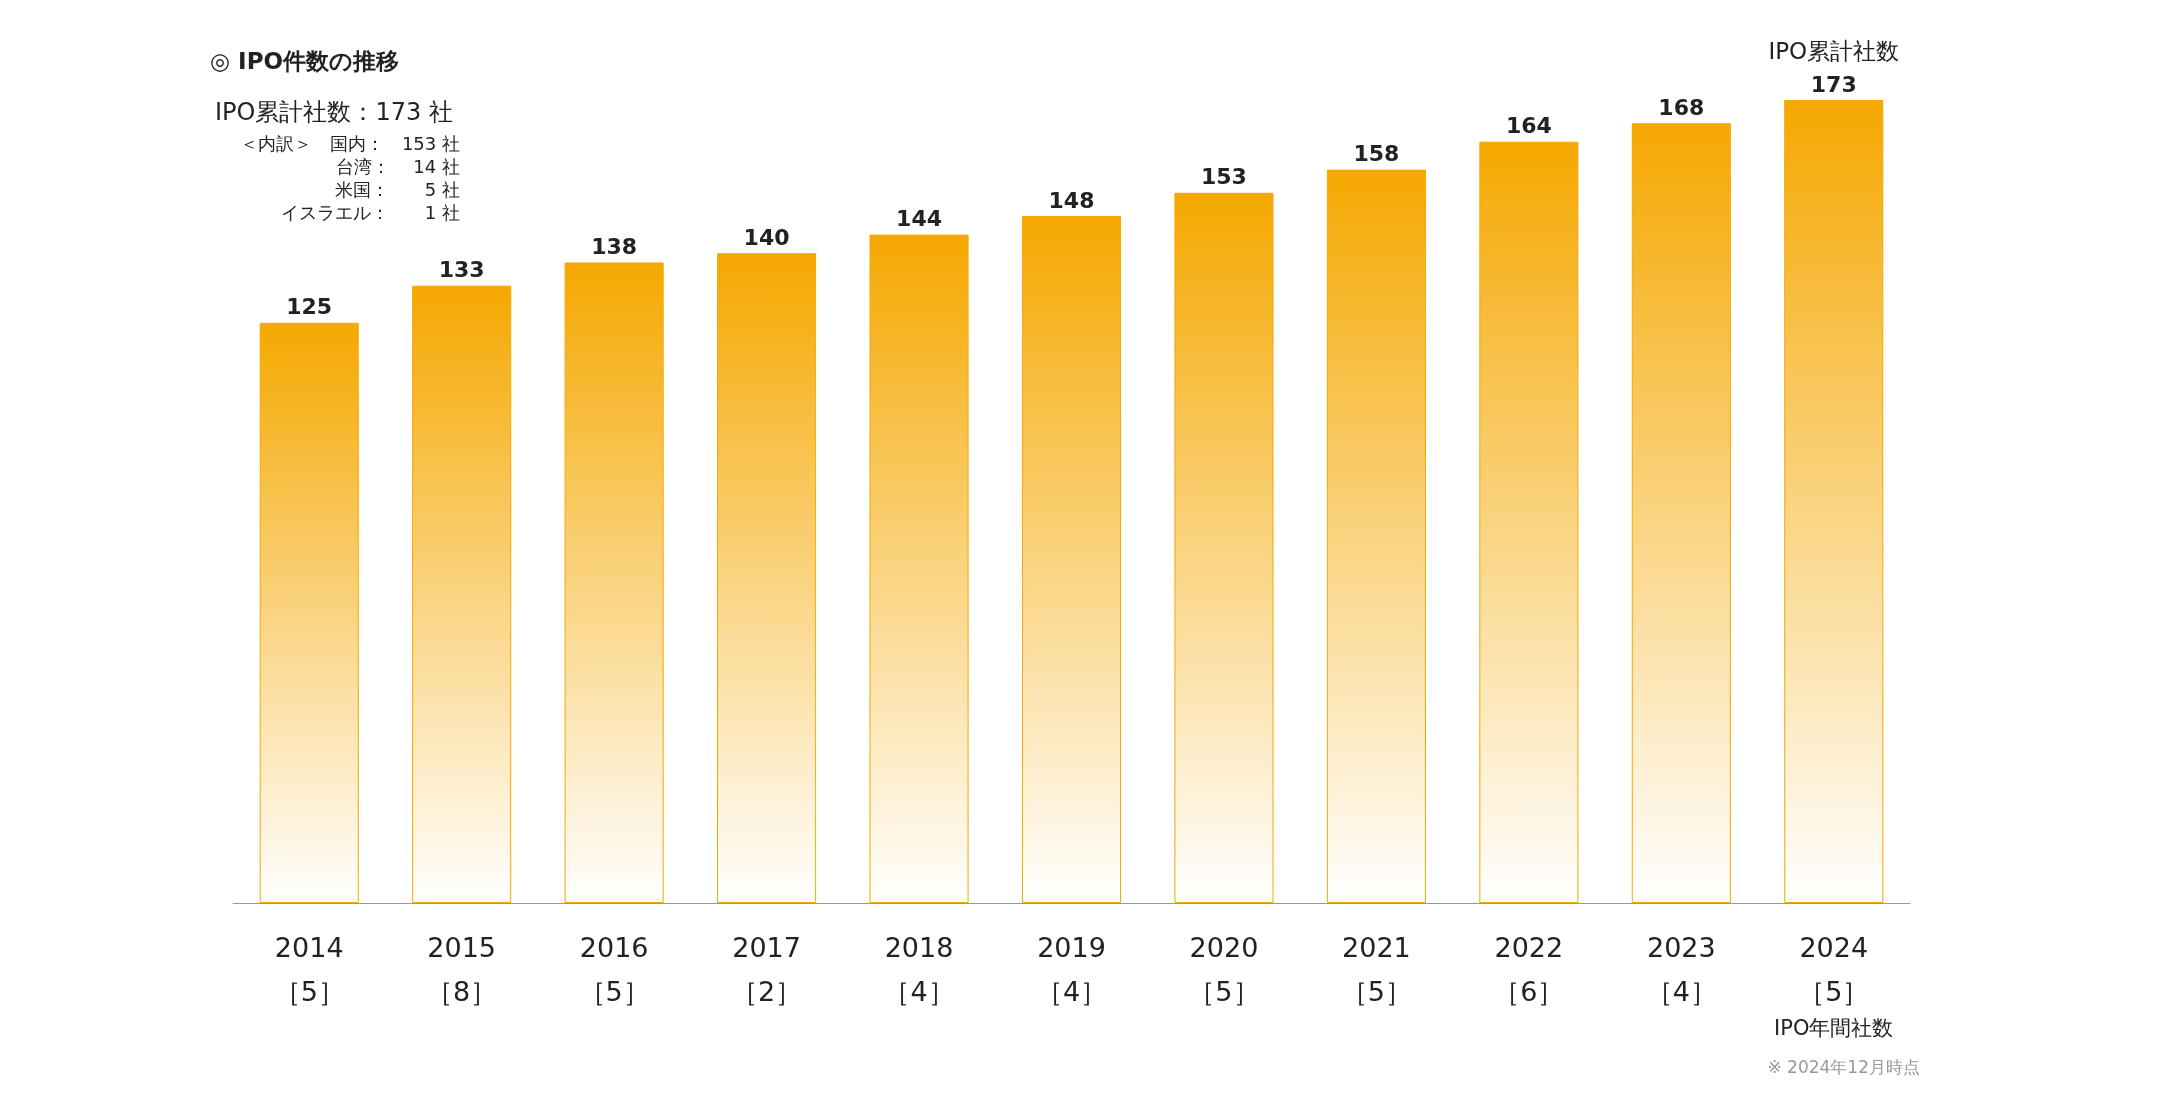 The image size is (2160, 1100). I want to click on x-tick-label: 2017 ［2］, so click(767, 969).